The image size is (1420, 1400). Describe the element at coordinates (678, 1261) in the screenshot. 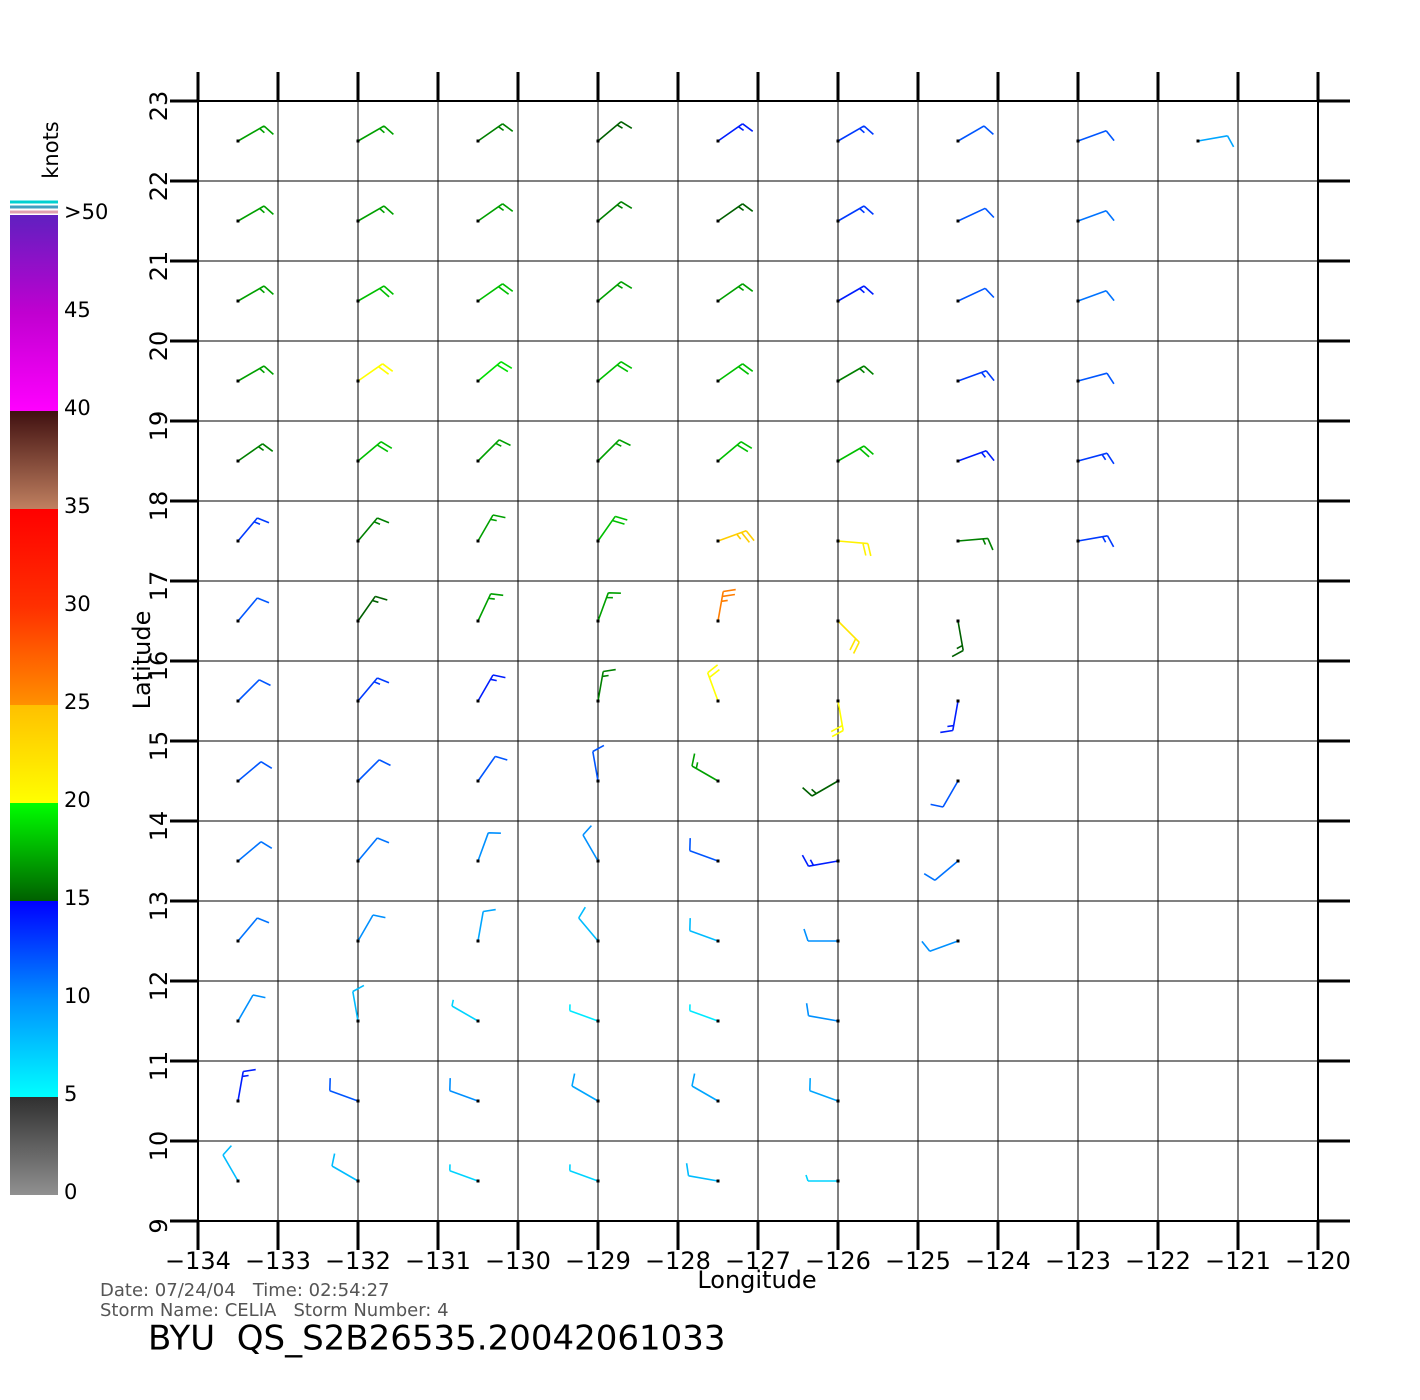

I see `x-tick-label: −128` at that location.